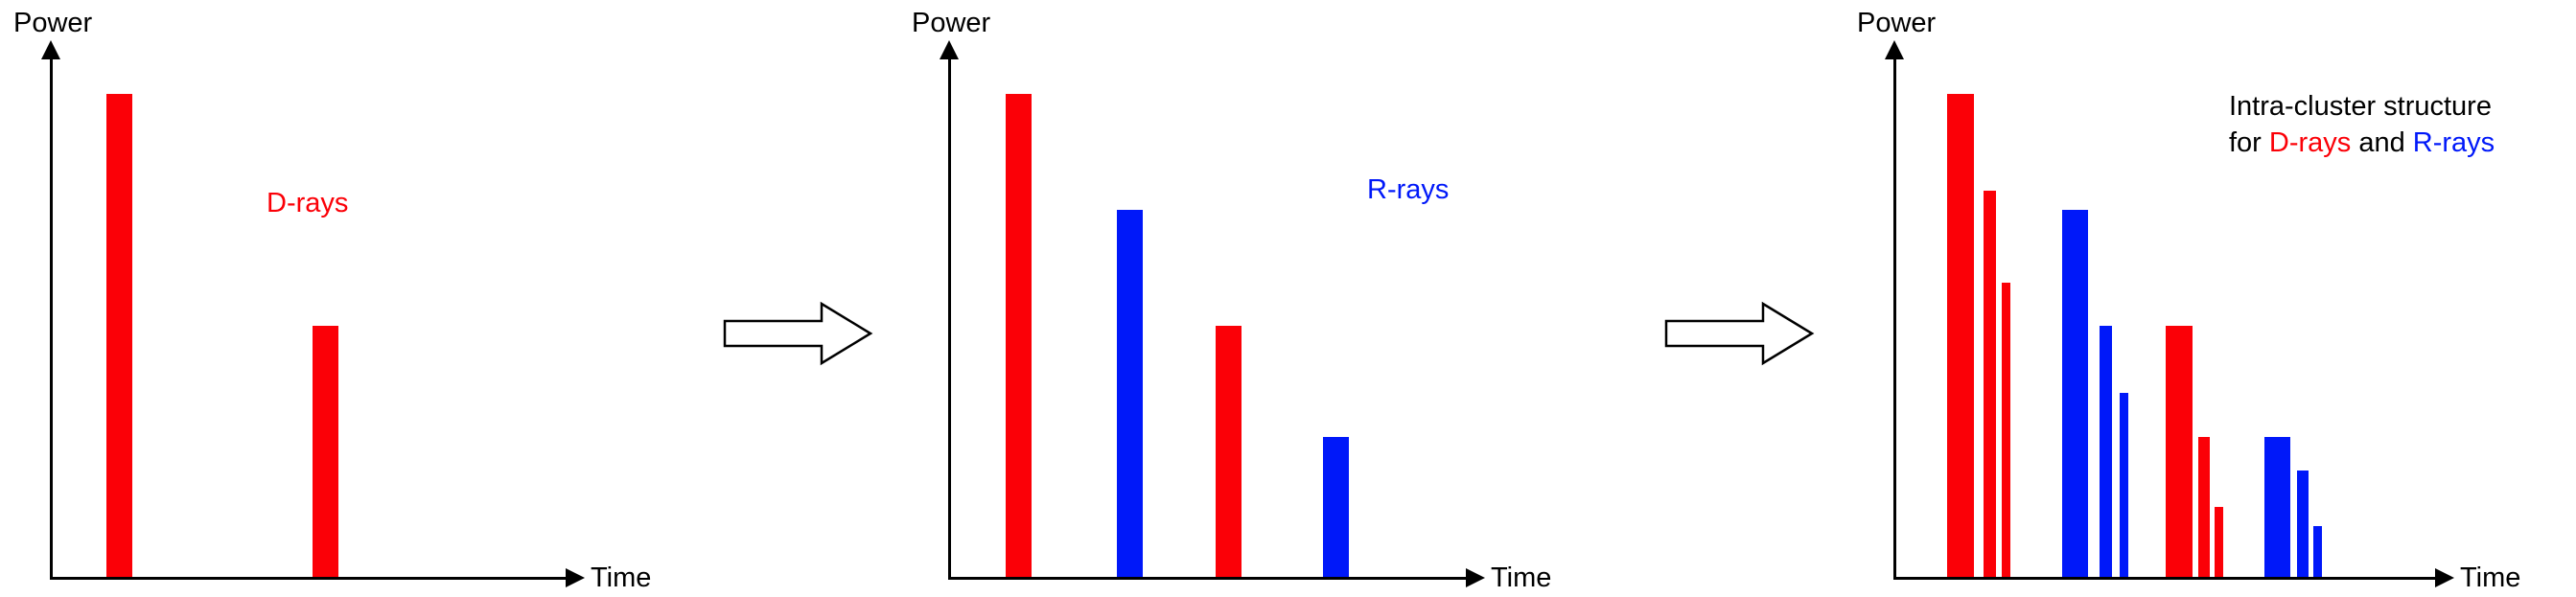 Image resolution: width=2576 pixels, height=597 pixels. What do you see at coordinates (2249, 142) in the screenshot?
I see `annotation-text-segment: for` at bounding box center [2249, 142].